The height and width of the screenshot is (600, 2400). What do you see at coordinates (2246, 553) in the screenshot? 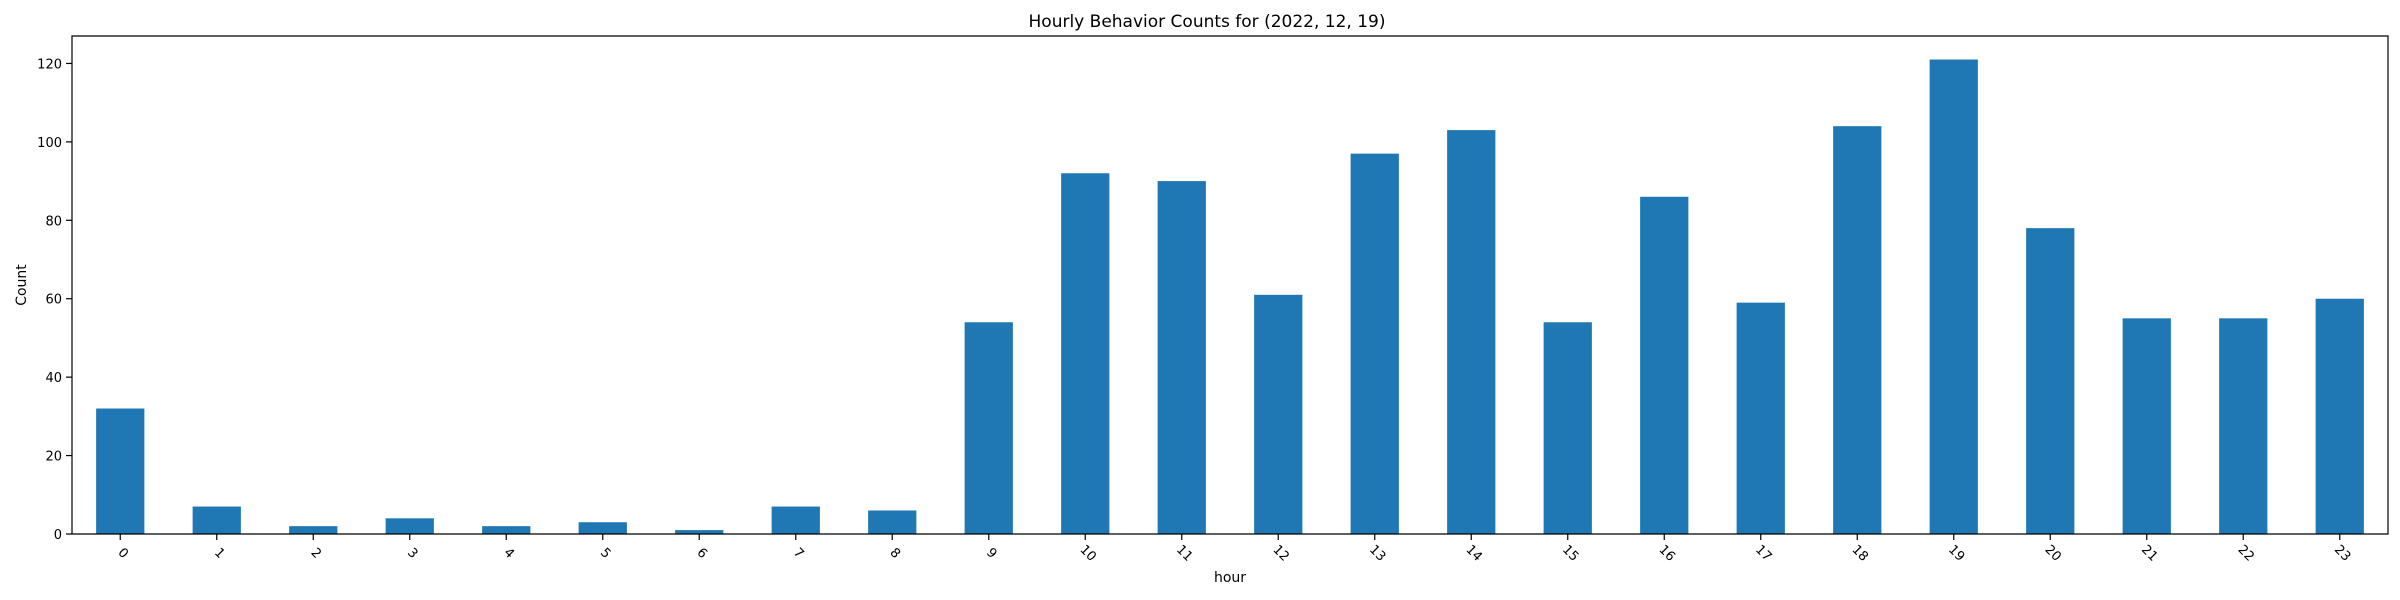
I see `x-tick-label: 22` at bounding box center [2246, 553].